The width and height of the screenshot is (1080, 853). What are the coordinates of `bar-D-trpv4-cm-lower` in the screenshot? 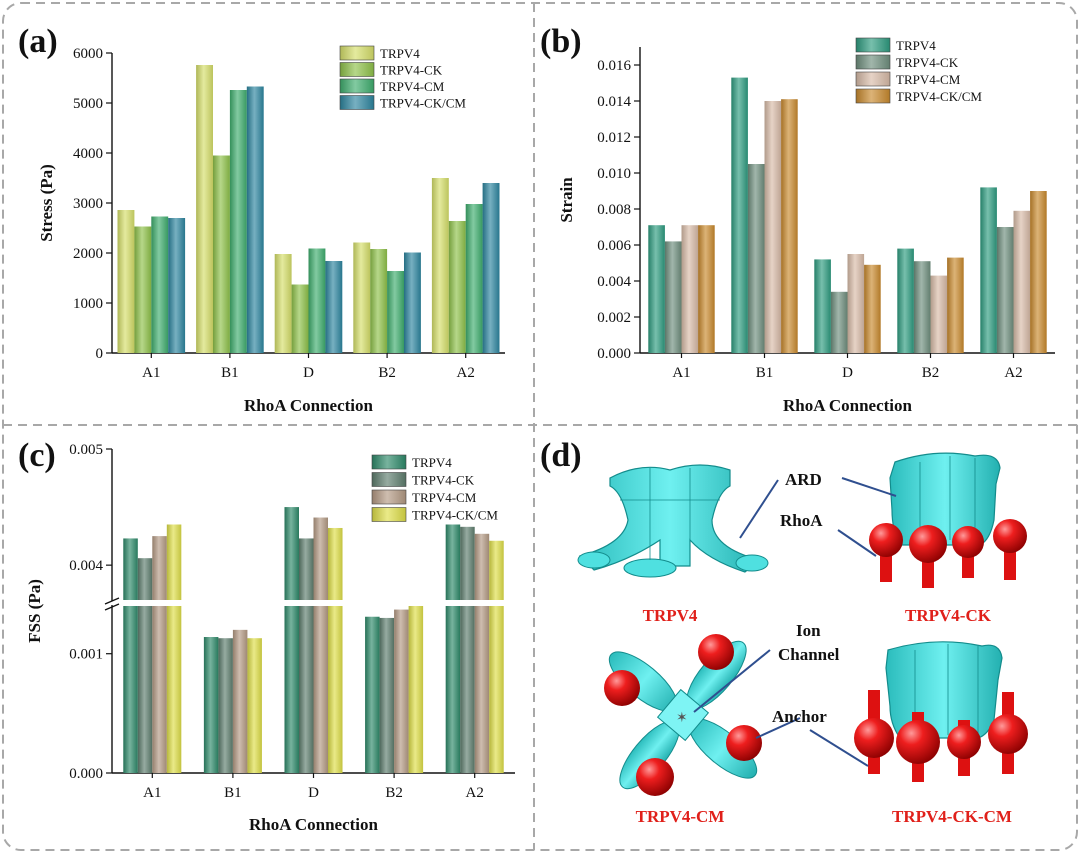 It's located at (321, 689).